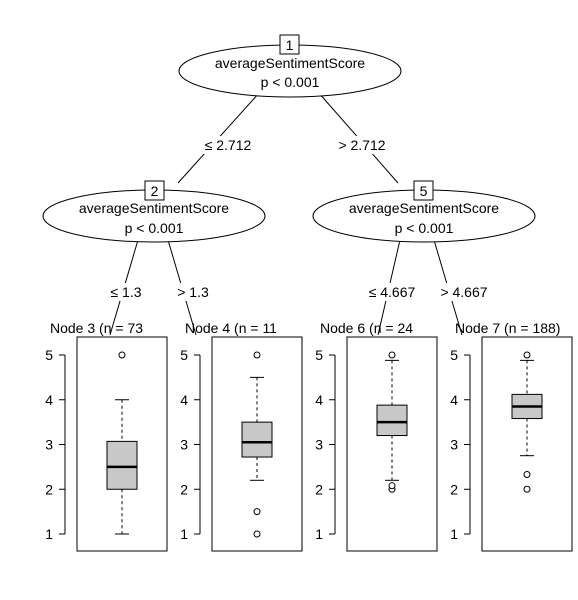 The width and height of the screenshot is (578, 600). I want to click on terminal-node-2: Node 4 (n = 11 1 2 3 4 5, so click(241, 436).